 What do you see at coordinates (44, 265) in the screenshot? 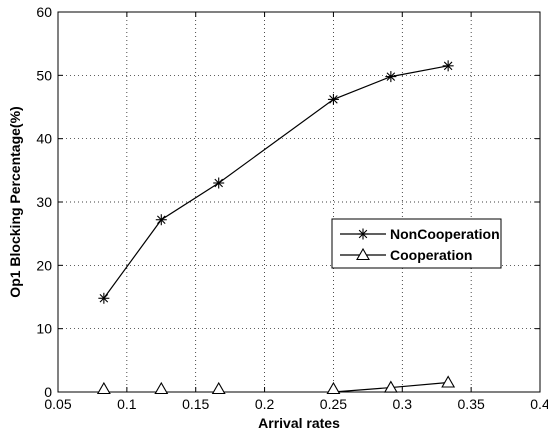
I see `y-tick-label: 20` at bounding box center [44, 265].